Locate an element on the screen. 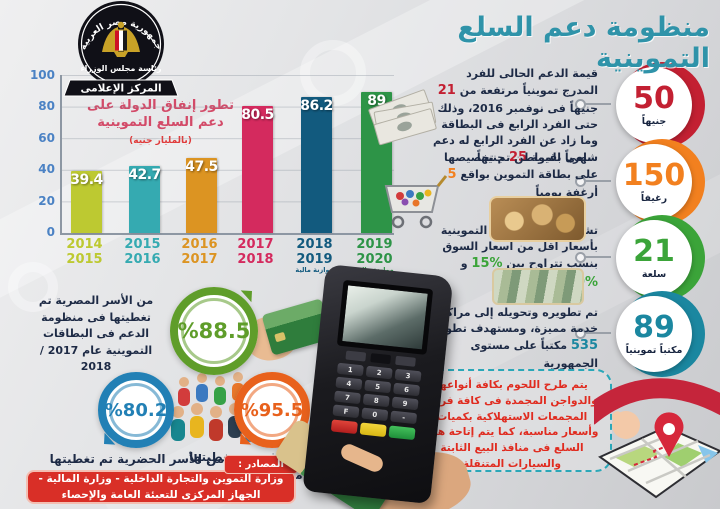 The height and width of the screenshot is (509, 720). x-axis-label: 2014 2015 is located at coordinates (84, 252).